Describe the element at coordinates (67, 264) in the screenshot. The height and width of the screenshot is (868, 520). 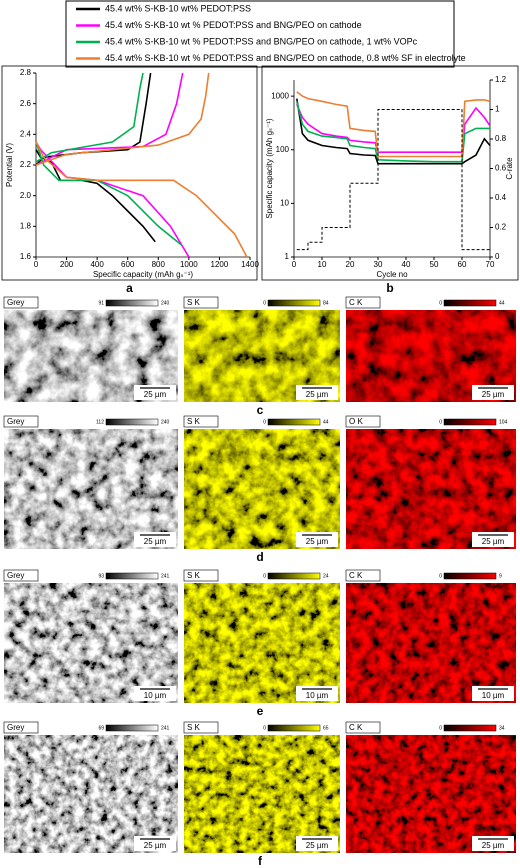
I see `x-tick-label: 200` at that location.